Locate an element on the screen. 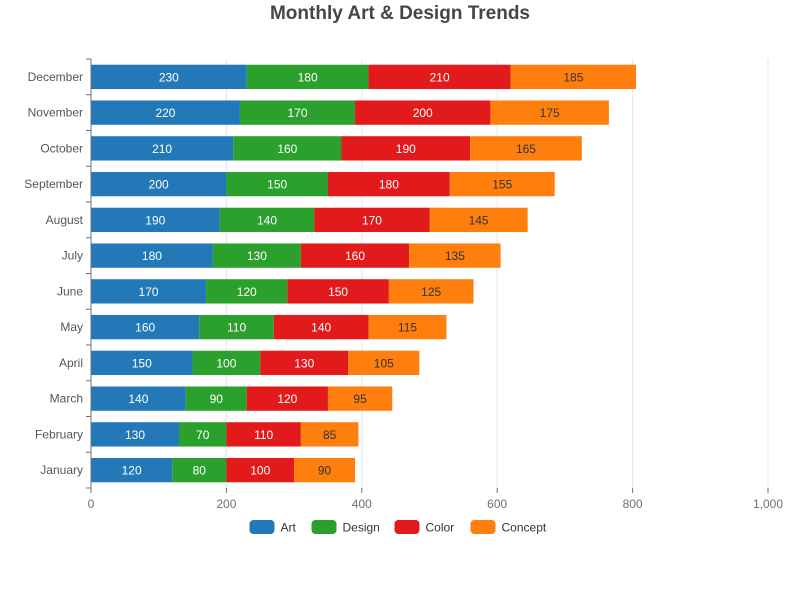  category-label: March is located at coordinates (66, 399).